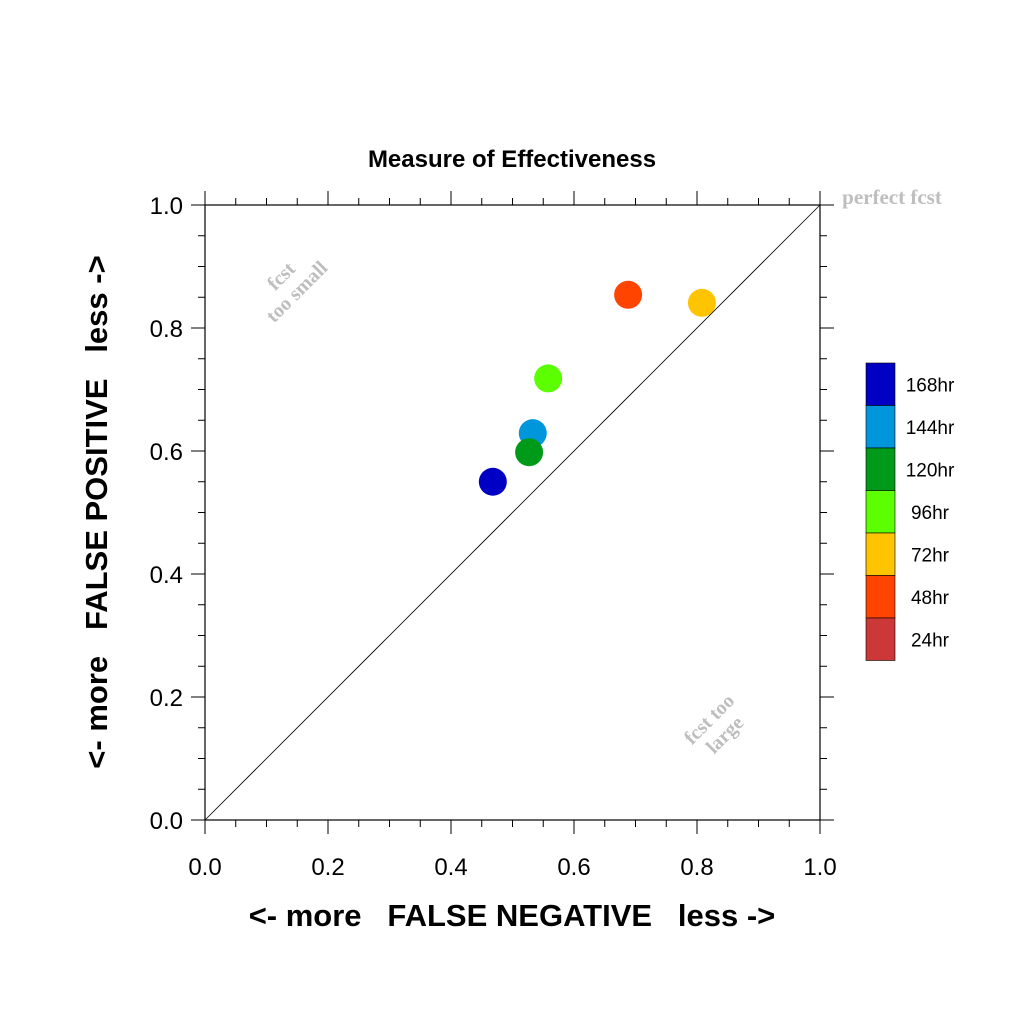 This screenshot has width=1024, height=1024. What do you see at coordinates (204, 867) in the screenshot?
I see `x-tick-label: 0.0` at bounding box center [204, 867].